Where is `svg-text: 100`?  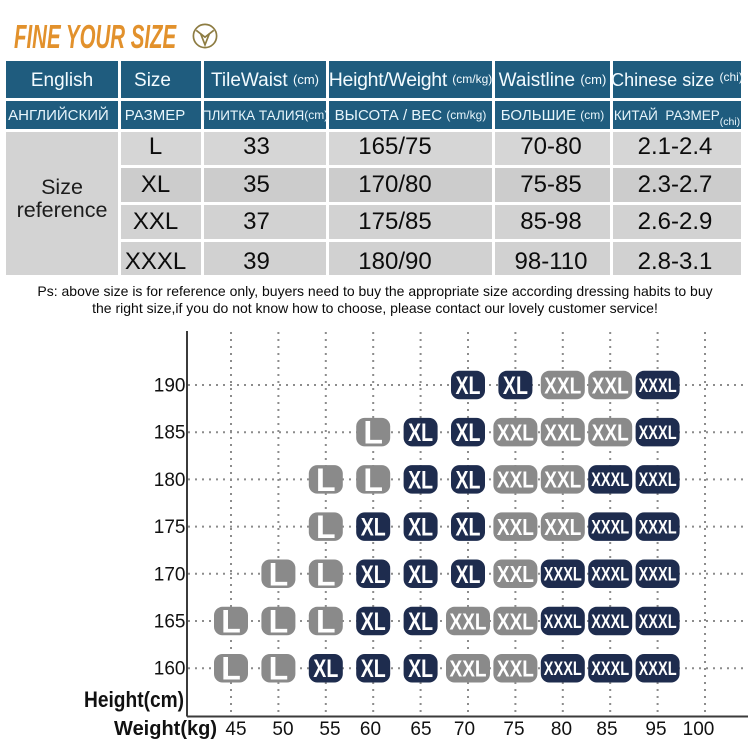
svg-text: 100 is located at coordinates (699, 729).